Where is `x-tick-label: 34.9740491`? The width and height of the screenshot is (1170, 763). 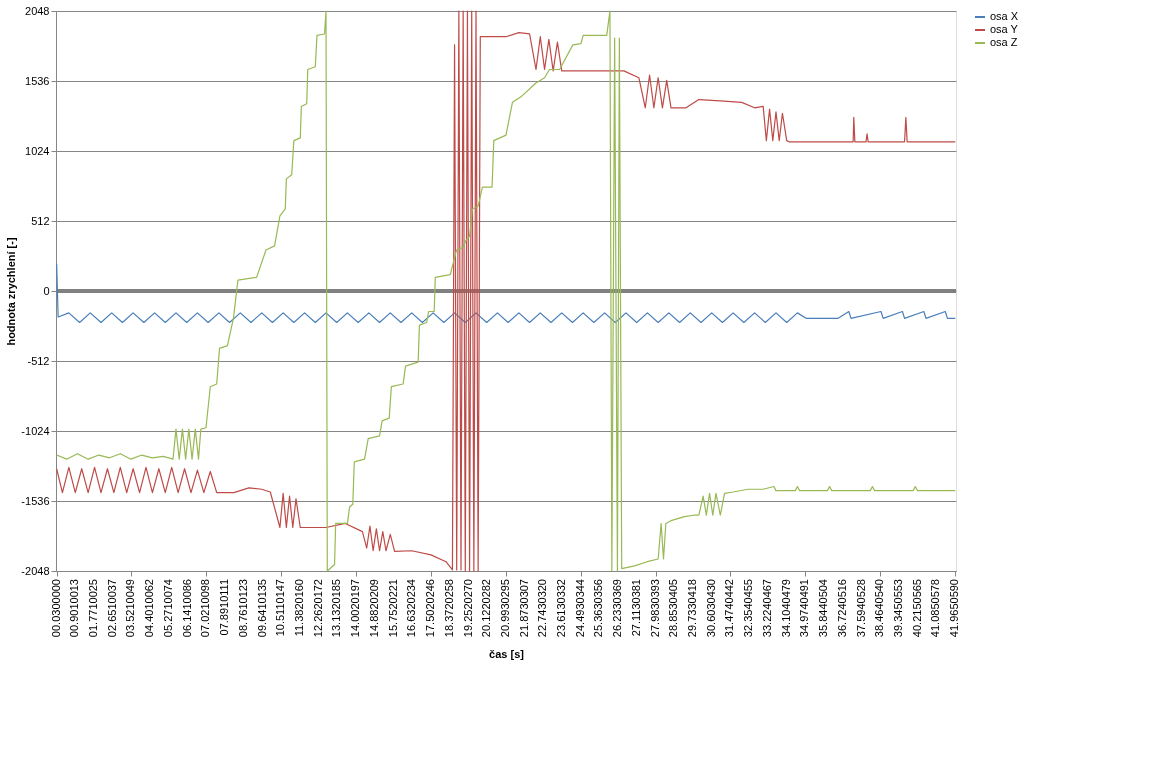 x-tick-label: 34.9740491 is located at coordinates (804, 608).